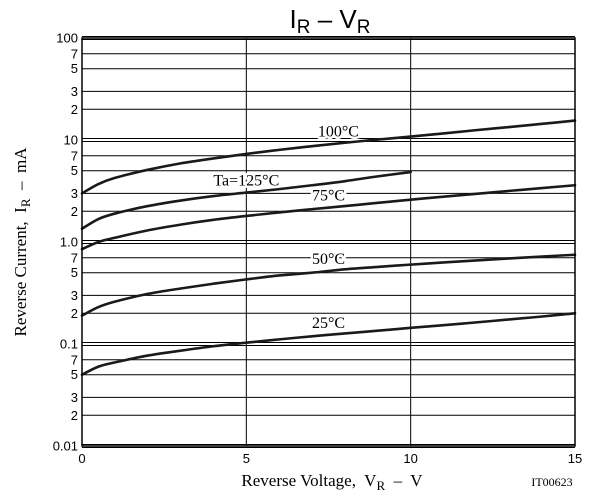  What do you see at coordinates (65, 446) in the screenshot?
I see `y-tick-label: 0.01` at bounding box center [65, 446].